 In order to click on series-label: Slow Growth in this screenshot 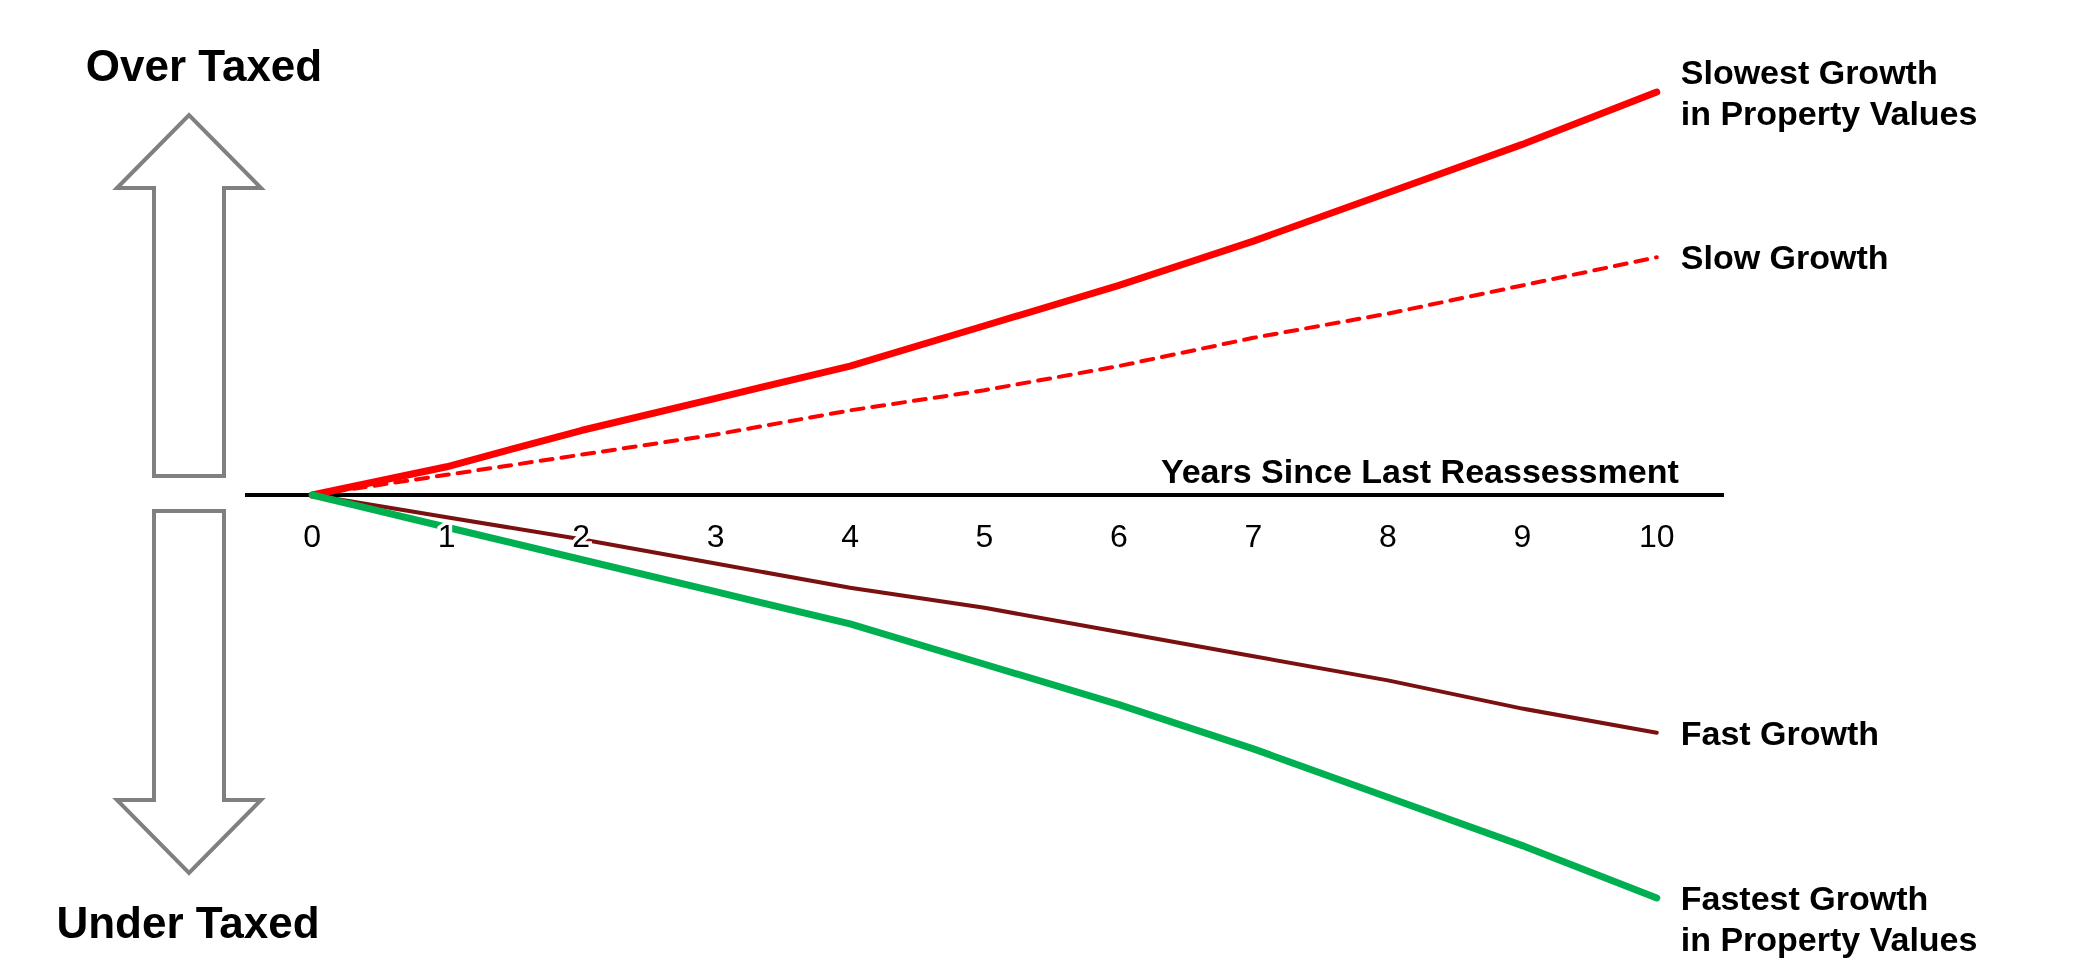, I will do `click(1784, 257)`.